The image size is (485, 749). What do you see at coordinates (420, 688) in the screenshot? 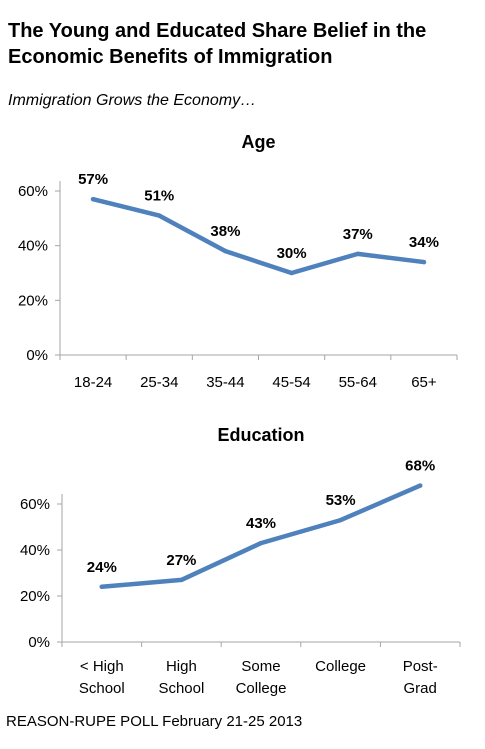
I see `x-tick-label-line: Grad` at bounding box center [420, 688].